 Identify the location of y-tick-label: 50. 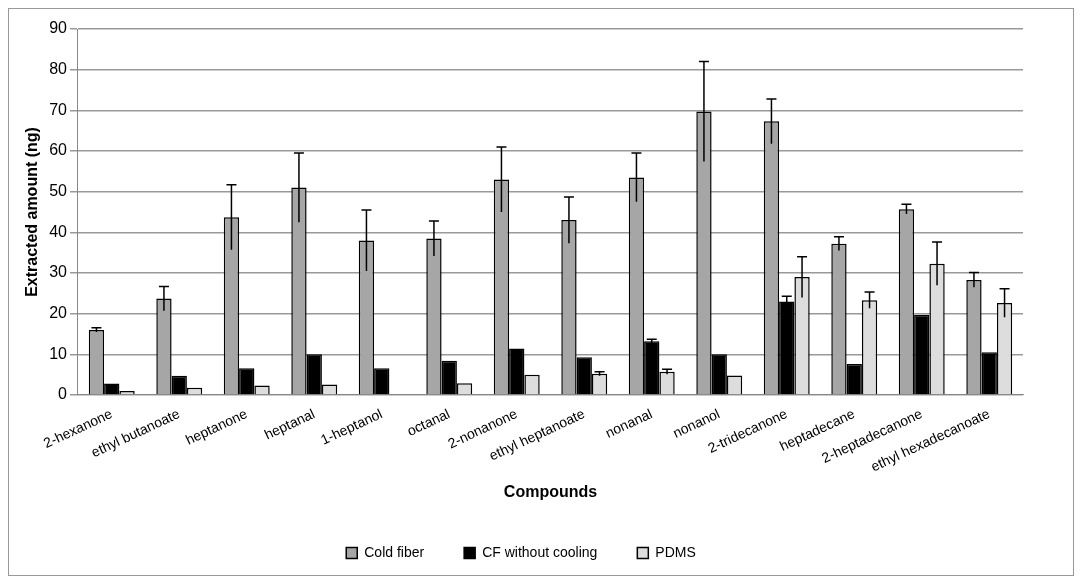
(58, 191).